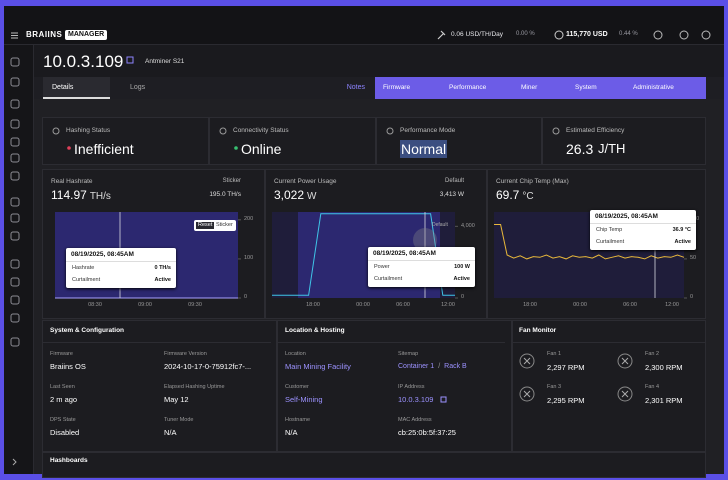 This screenshot has height=480, width=728. Describe the element at coordinates (580, 148) in the screenshot. I see `card-value: 26.3` at that location.